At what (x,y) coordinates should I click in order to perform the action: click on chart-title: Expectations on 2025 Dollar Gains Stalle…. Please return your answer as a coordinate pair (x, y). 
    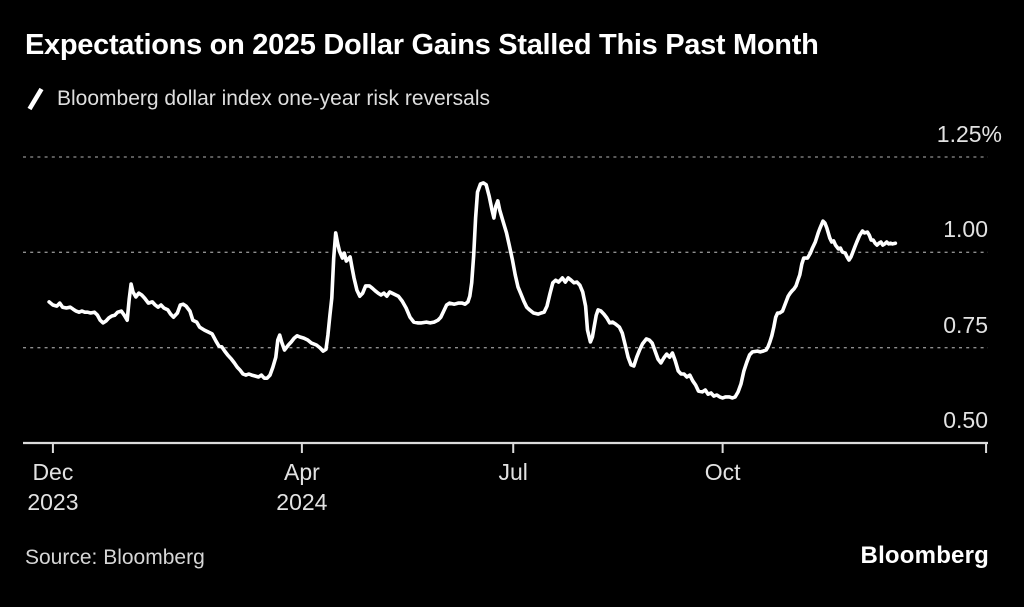
    Looking at the image, I should click on (422, 45).